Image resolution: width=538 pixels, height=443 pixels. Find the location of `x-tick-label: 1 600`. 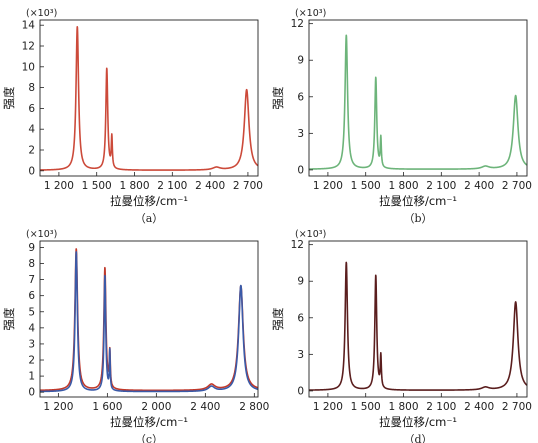

x-tick-label: 1 600 is located at coordinates (107, 407).